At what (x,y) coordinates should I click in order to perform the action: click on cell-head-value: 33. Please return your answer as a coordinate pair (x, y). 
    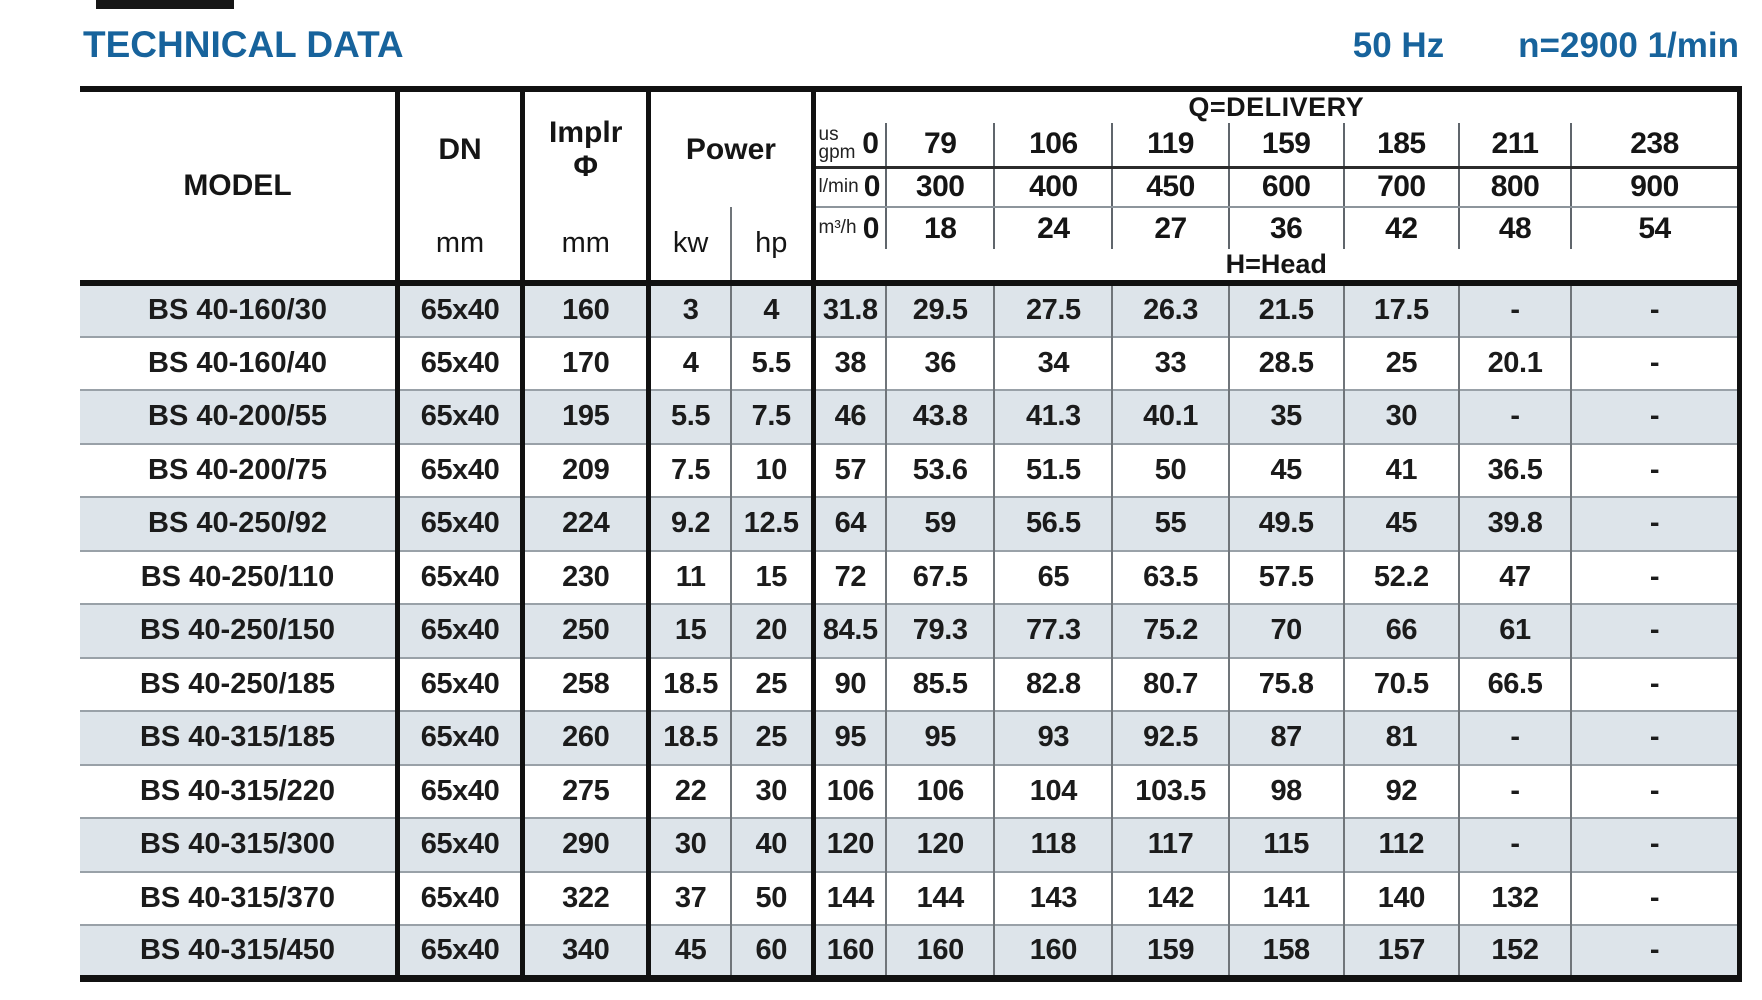
    Looking at the image, I should click on (1170, 362).